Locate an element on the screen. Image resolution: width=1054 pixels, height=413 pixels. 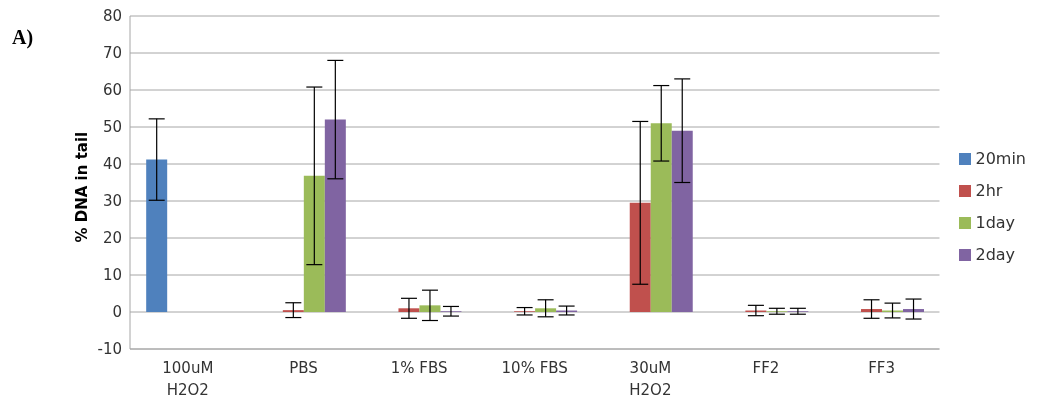
x-tick-label: FF3 is located at coordinates (882, 368).